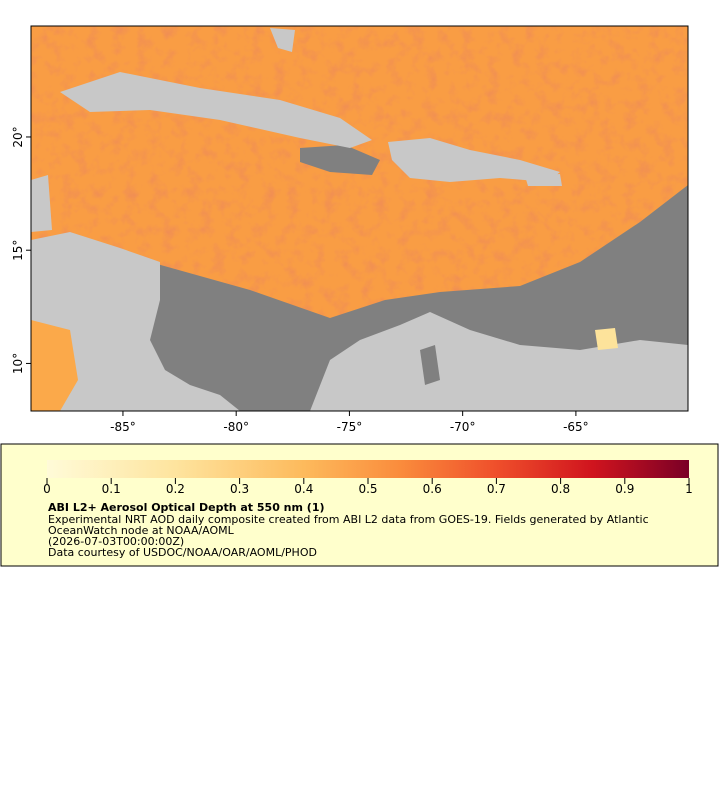  What do you see at coordinates (111, 489) in the screenshot?
I see `colorbar-tick-label: 0.1` at bounding box center [111, 489].